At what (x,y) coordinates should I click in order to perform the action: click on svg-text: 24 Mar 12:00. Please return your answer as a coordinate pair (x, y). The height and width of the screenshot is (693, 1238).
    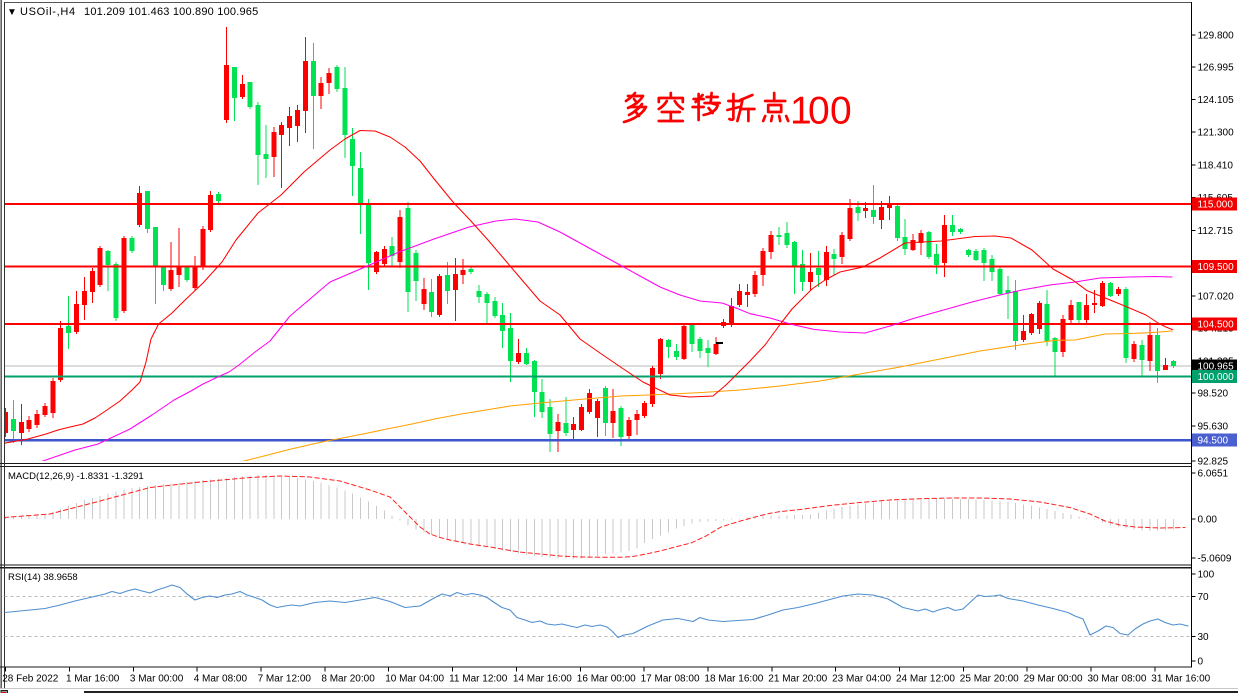
    Looking at the image, I should click on (925, 679).